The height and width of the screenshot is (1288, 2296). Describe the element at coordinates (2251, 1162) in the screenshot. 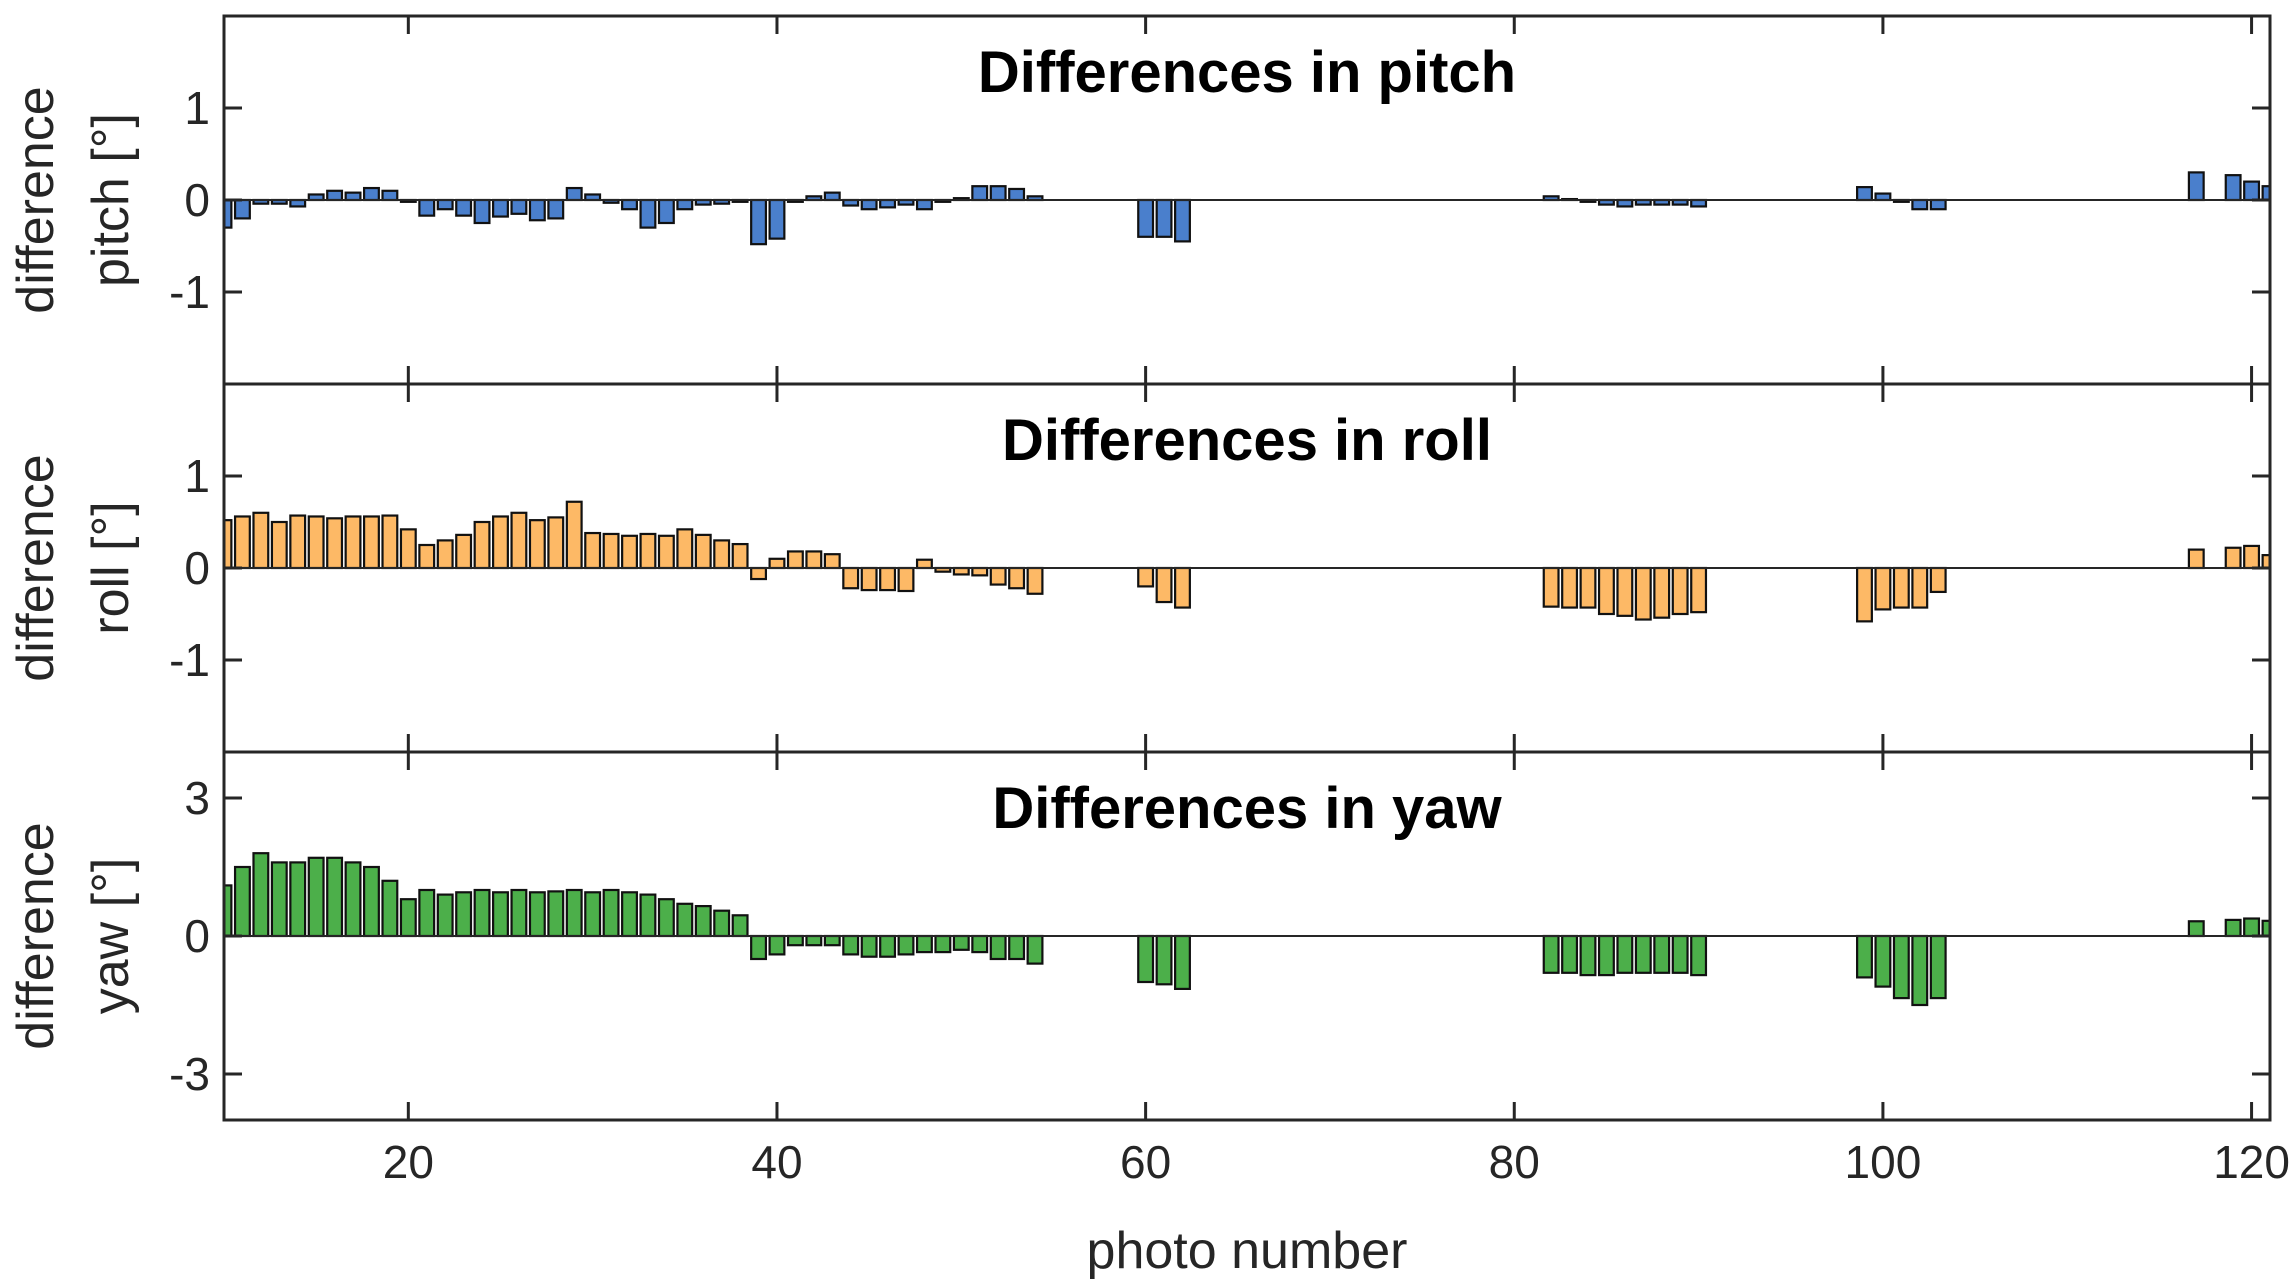

I see `x-tick-label: 120` at that location.